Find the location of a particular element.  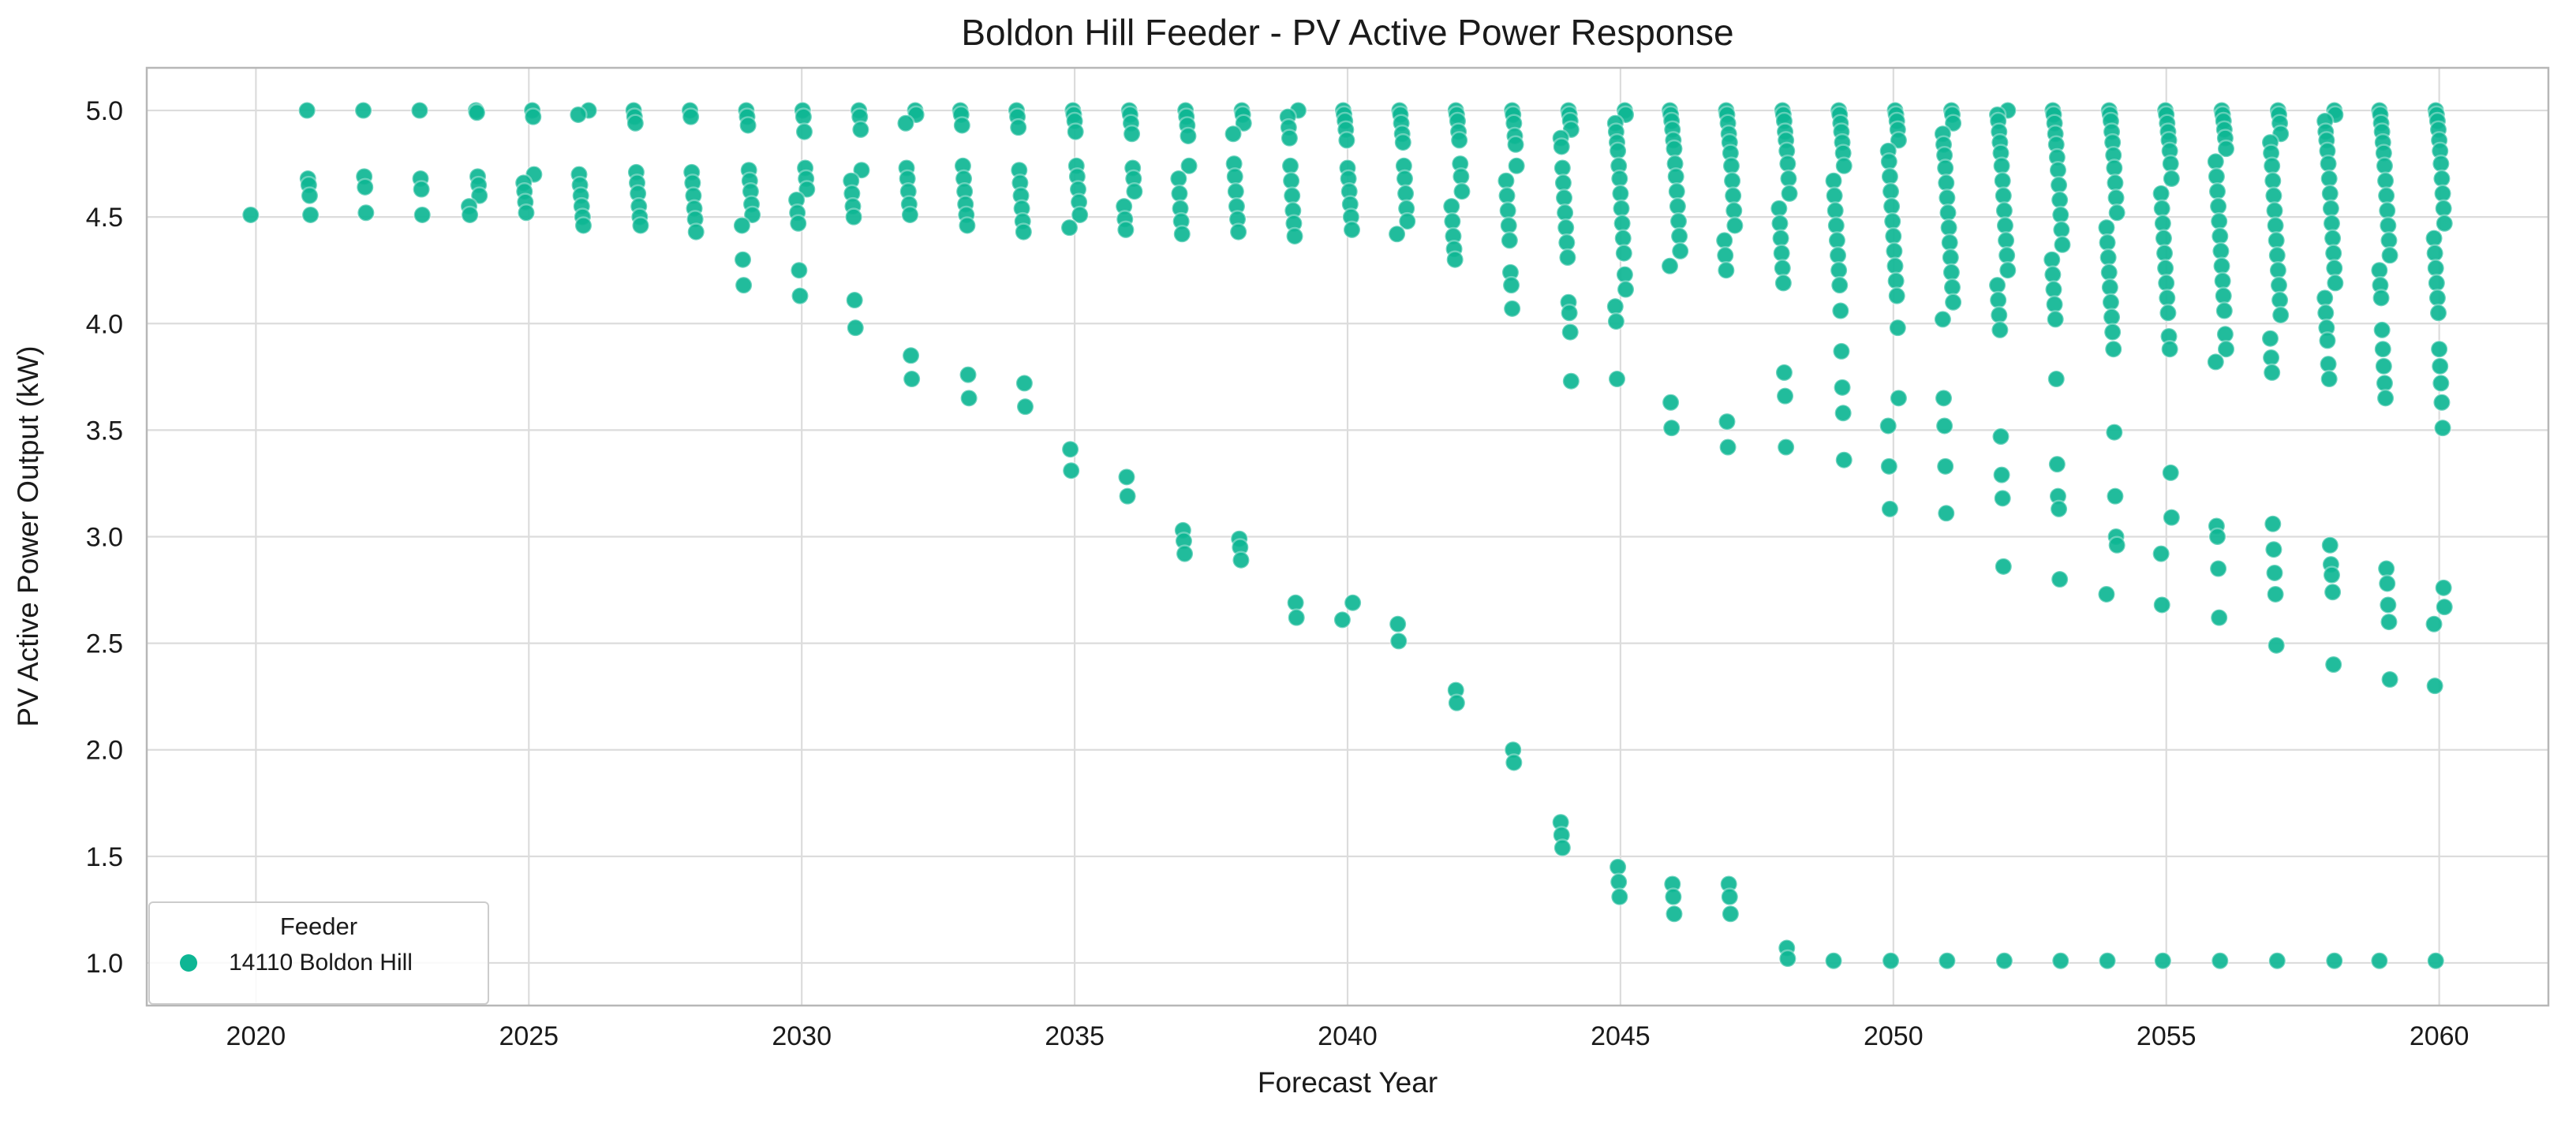

y-tick-label: 5.0 is located at coordinates (104, 111).